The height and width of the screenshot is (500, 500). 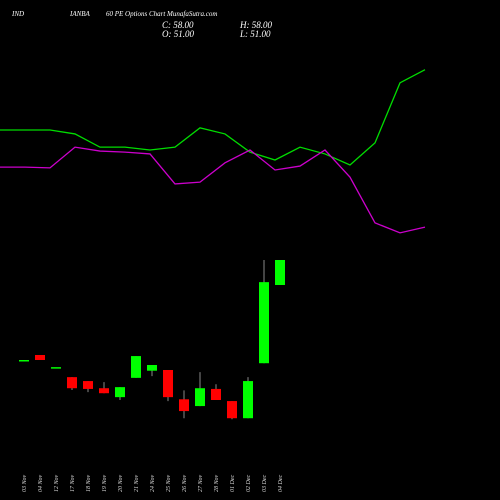 I want to click on x-tick-label: 24 Nov, so click(x=152, y=483).